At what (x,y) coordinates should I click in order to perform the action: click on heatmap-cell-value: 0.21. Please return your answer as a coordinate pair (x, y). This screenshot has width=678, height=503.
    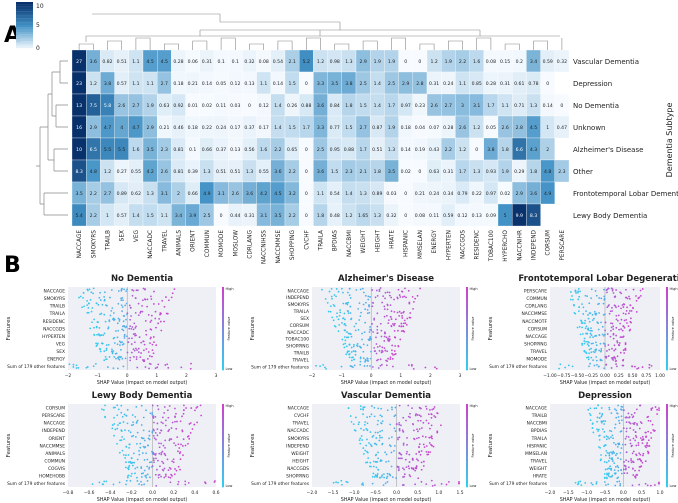
    Looking at the image, I should click on (164, 128).